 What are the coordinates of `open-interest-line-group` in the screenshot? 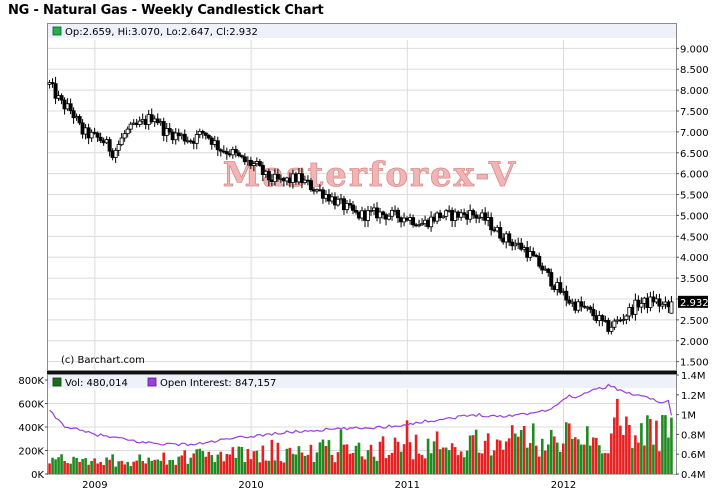 It's located at (360, 415).